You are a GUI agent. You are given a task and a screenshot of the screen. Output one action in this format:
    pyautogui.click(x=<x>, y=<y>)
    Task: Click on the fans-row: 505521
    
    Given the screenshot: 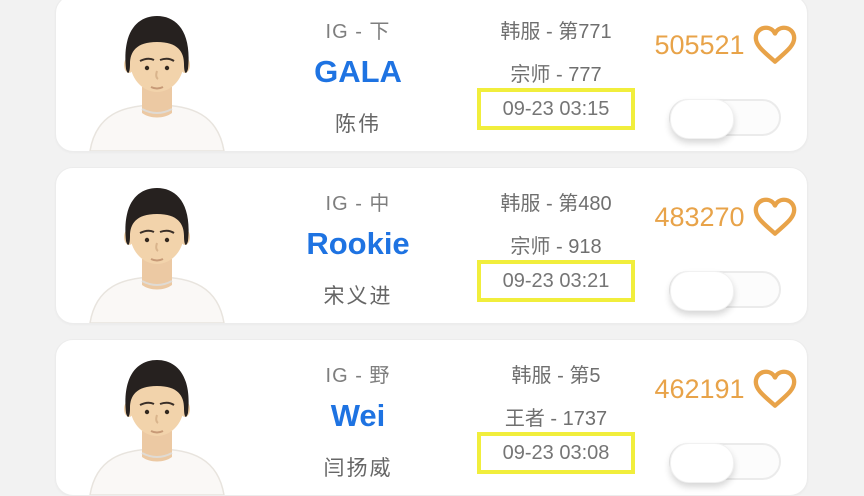 What is the action you would take?
    pyautogui.click(x=716, y=45)
    